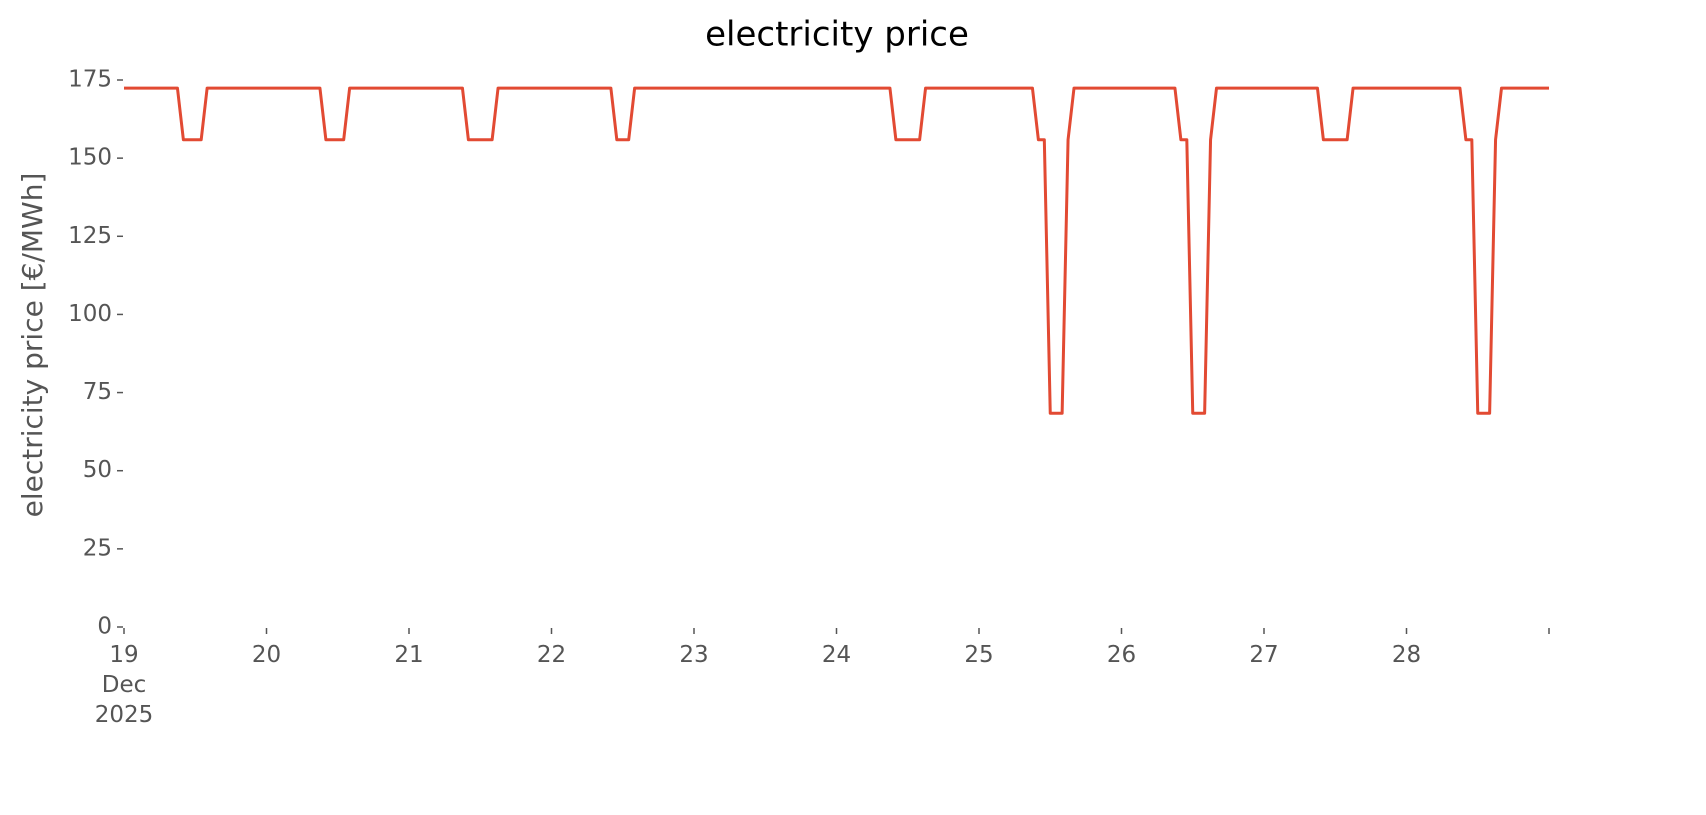 The image size is (1706, 815). I want to click on y-tick-label: 0, so click(104, 627).